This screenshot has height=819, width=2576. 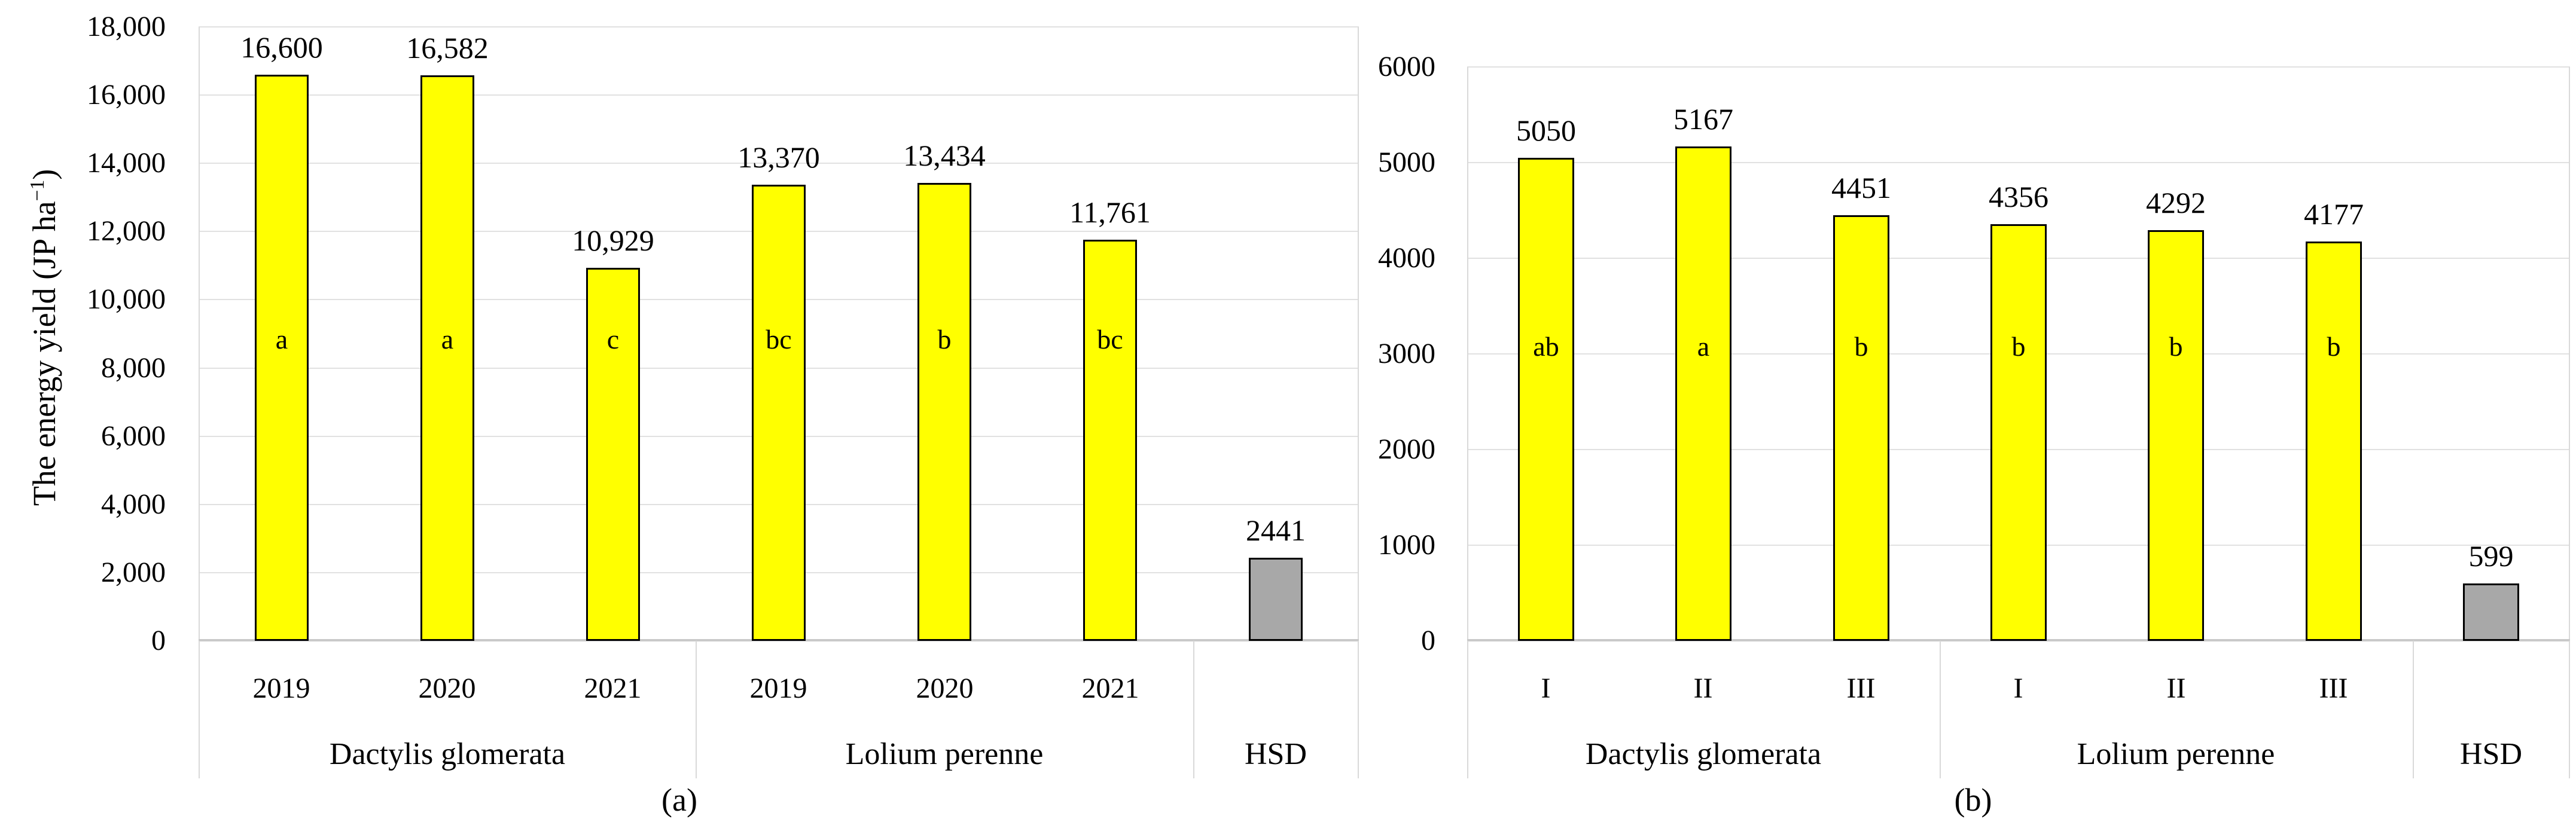 What do you see at coordinates (1973, 800) in the screenshot?
I see `panel-caption: (b)` at bounding box center [1973, 800].